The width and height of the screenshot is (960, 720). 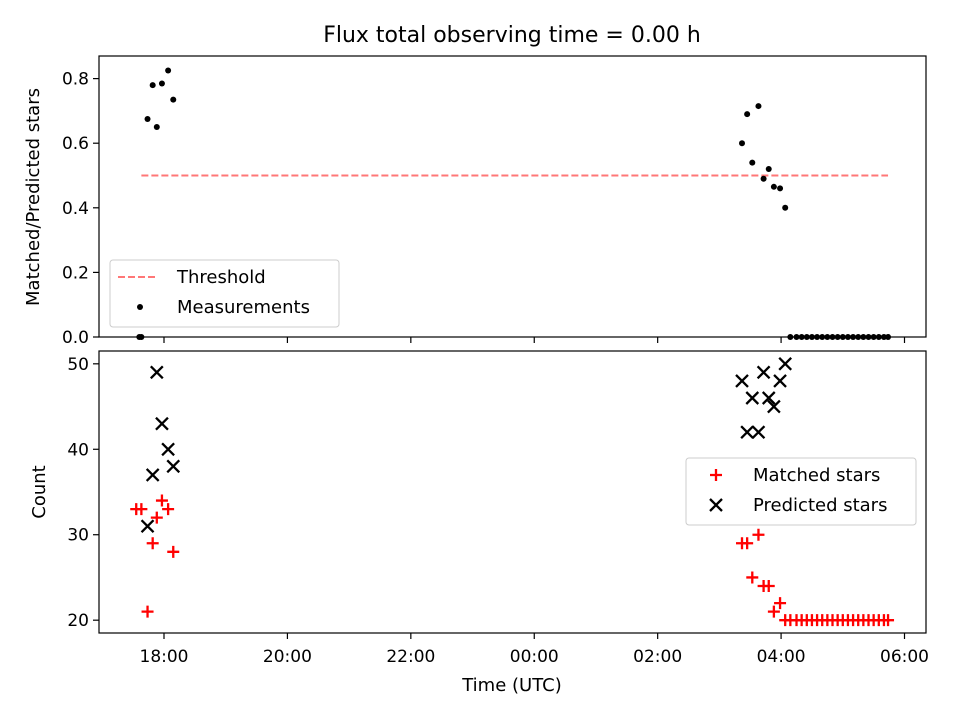 I want to click on bottom-y-tick-label: 30, so click(x=78, y=536).